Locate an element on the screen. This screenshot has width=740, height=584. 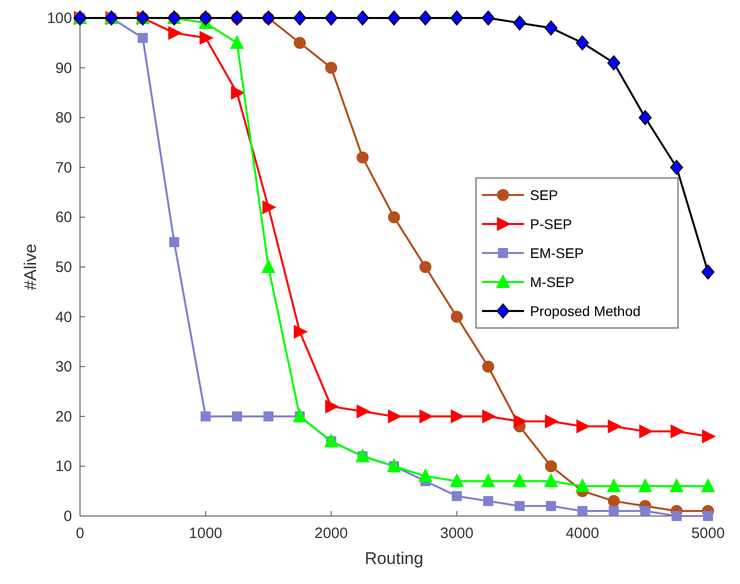
y-tick-label: 10 is located at coordinates (63, 467).